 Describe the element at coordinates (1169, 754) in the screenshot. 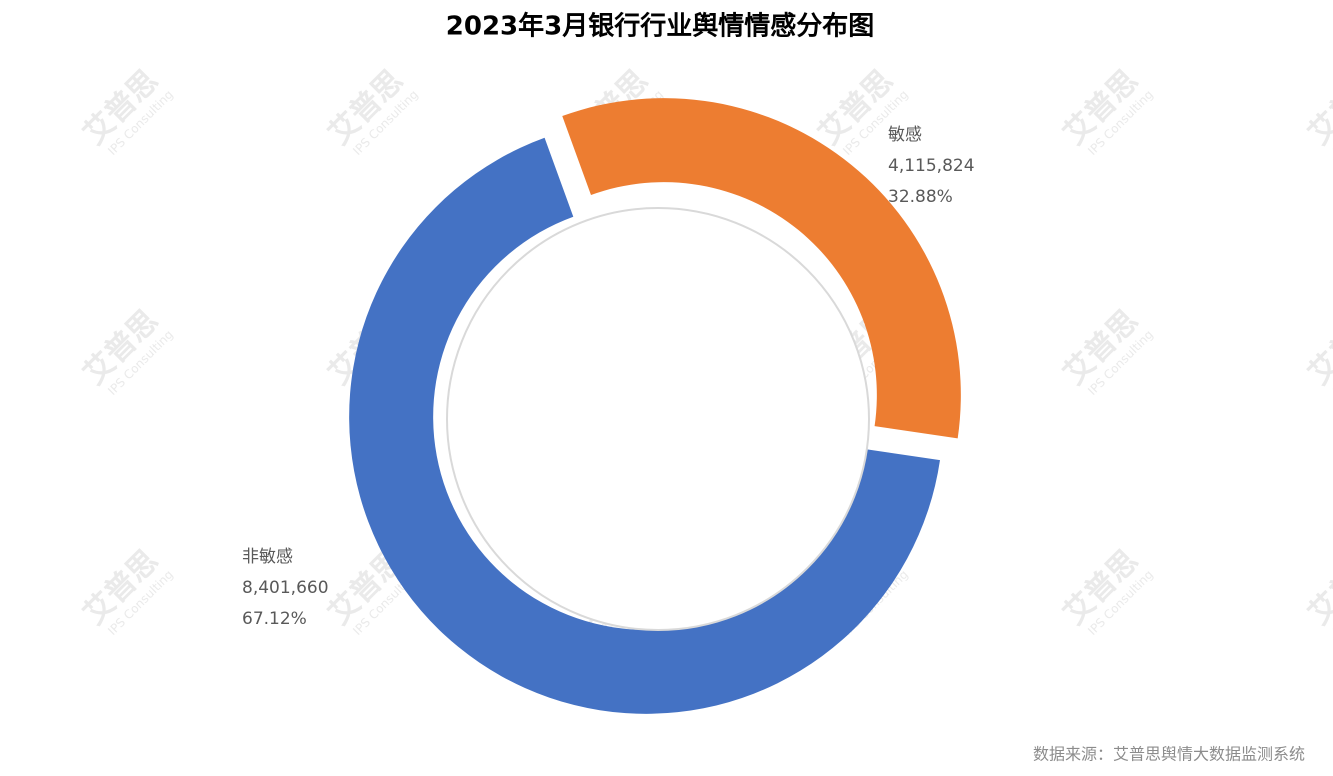

I see `source-note: 数据来源：艾普思舆情大数据监测系统` at that location.